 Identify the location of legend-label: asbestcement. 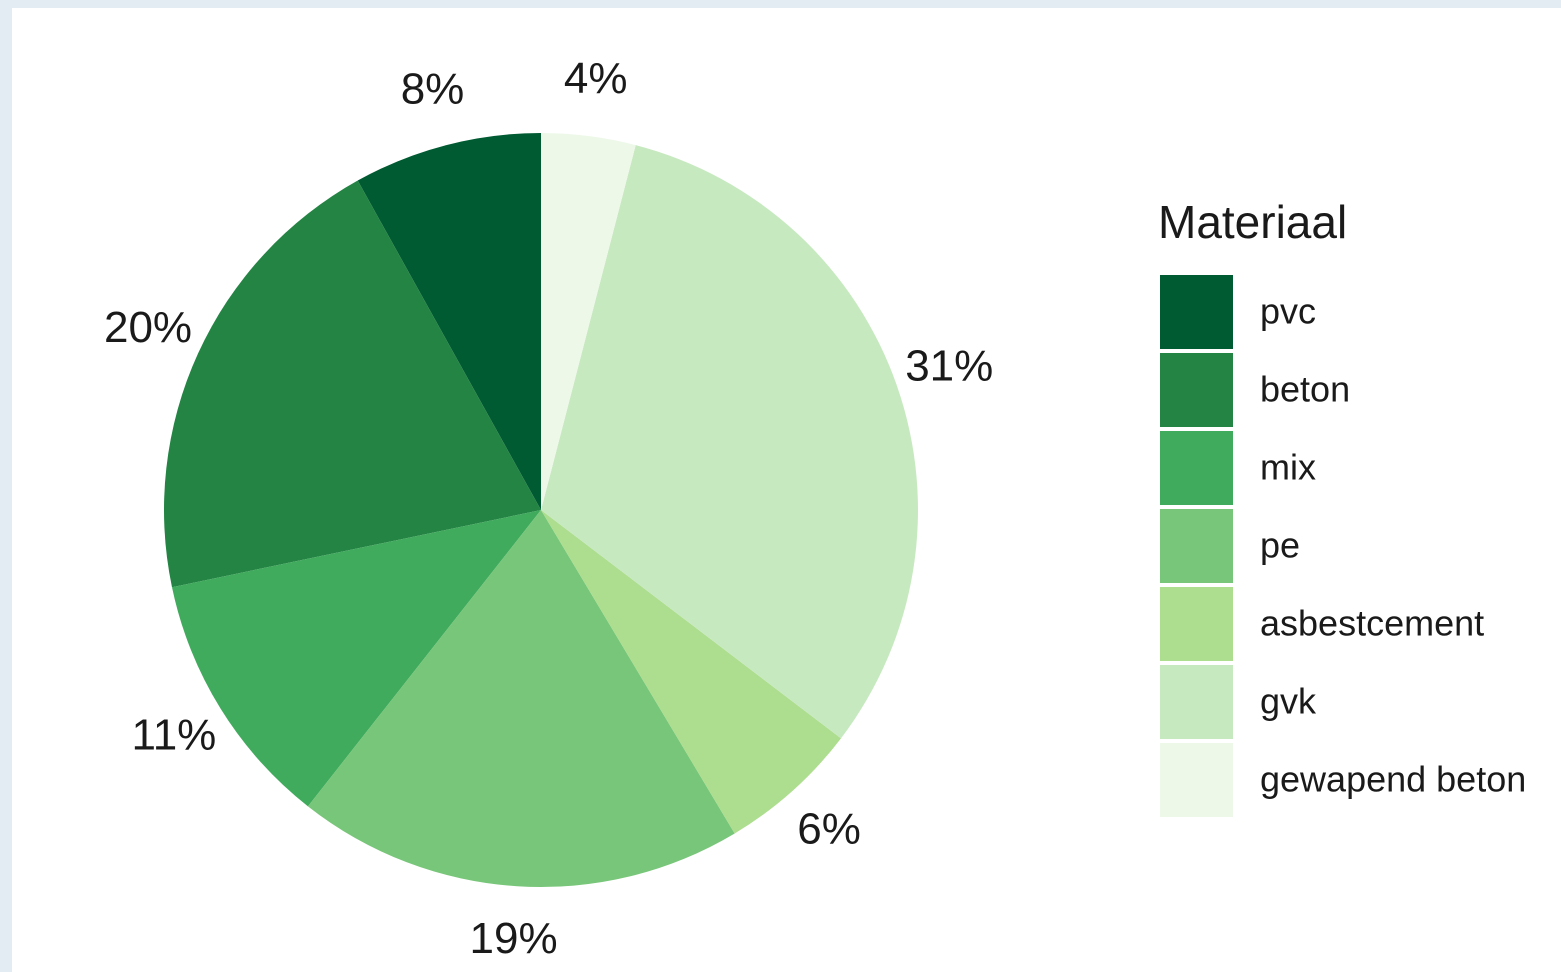
(1372, 623).